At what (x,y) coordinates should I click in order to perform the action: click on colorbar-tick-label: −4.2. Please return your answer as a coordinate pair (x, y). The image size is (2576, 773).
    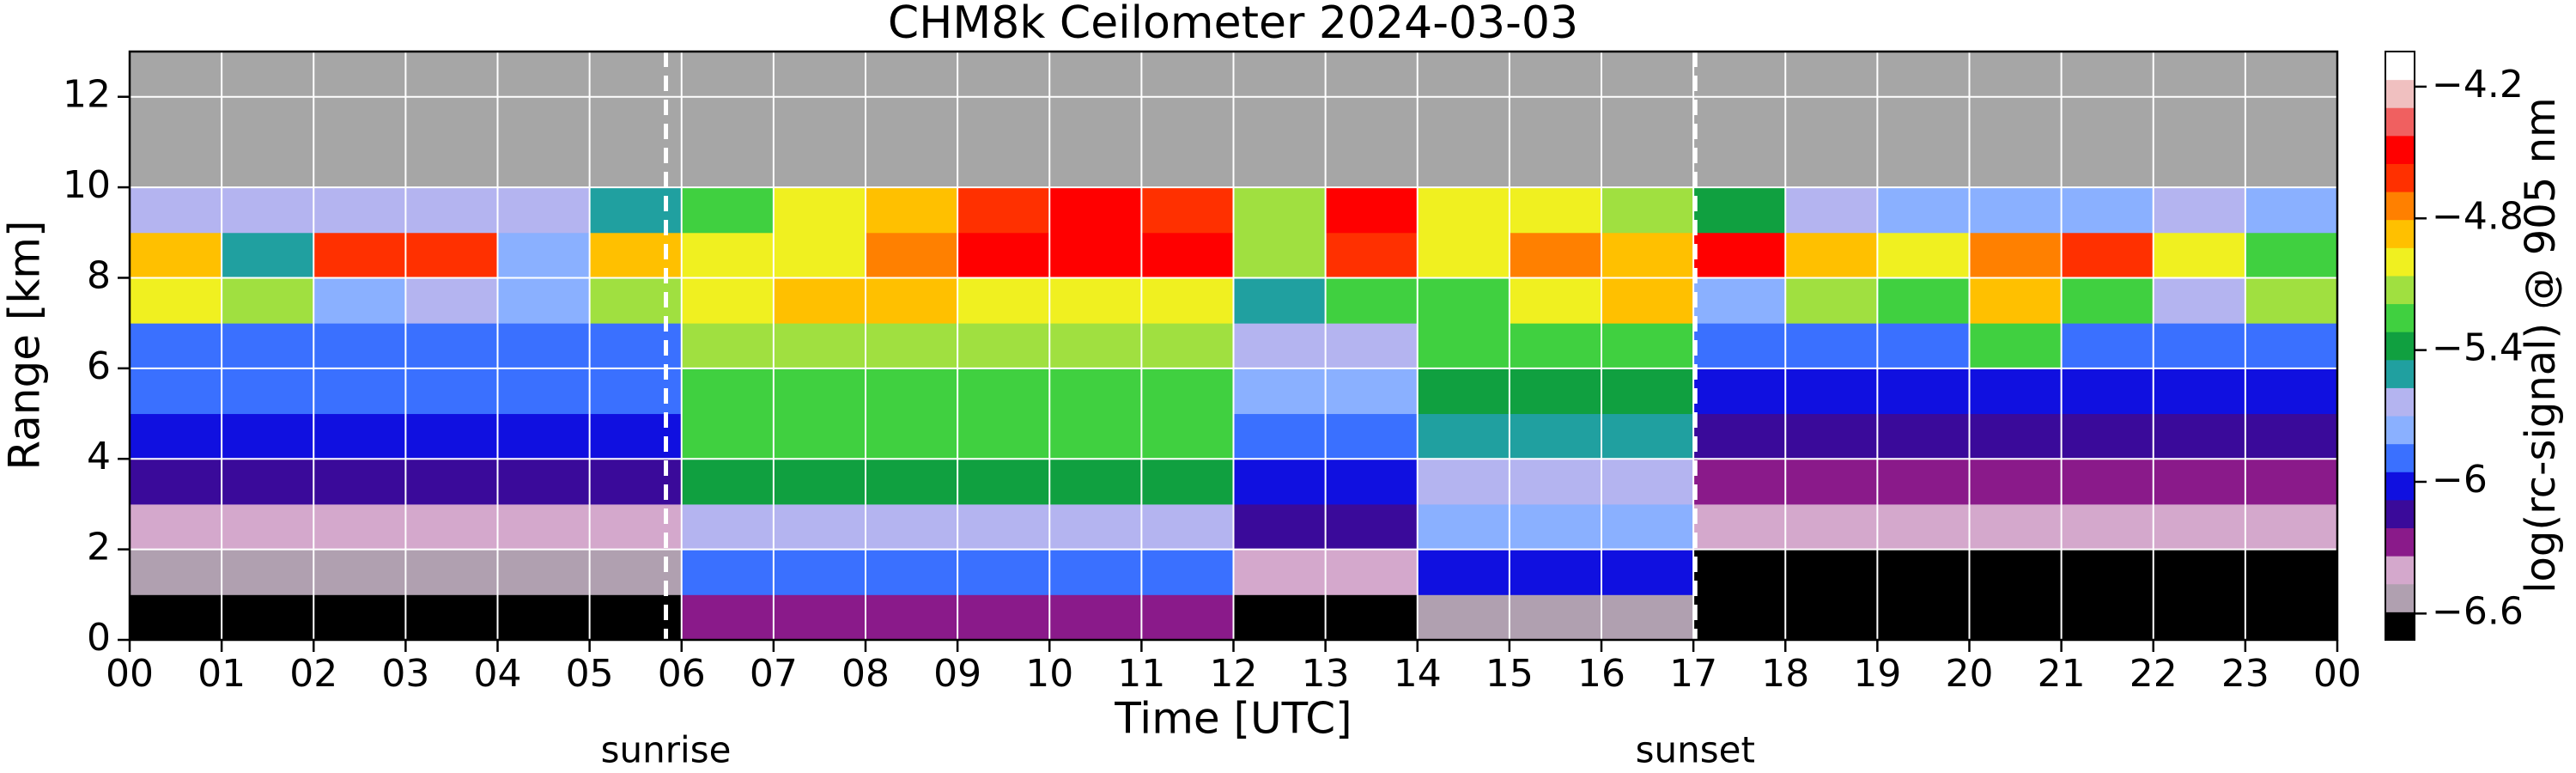
    Looking at the image, I should click on (2478, 85).